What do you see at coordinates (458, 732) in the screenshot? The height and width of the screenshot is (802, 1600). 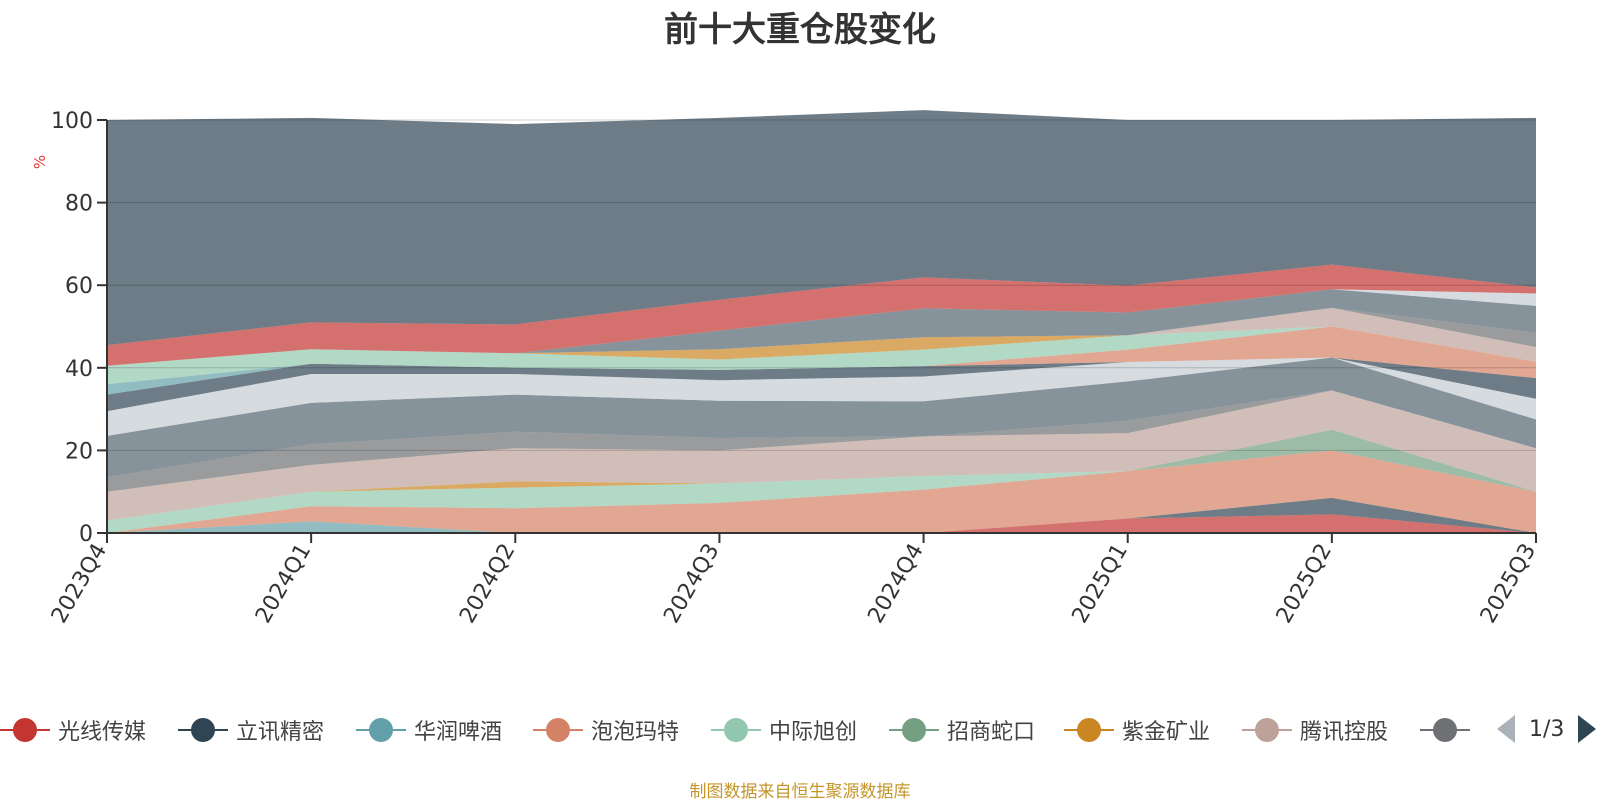 I see `legend-label: 华润啤酒` at bounding box center [458, 732].